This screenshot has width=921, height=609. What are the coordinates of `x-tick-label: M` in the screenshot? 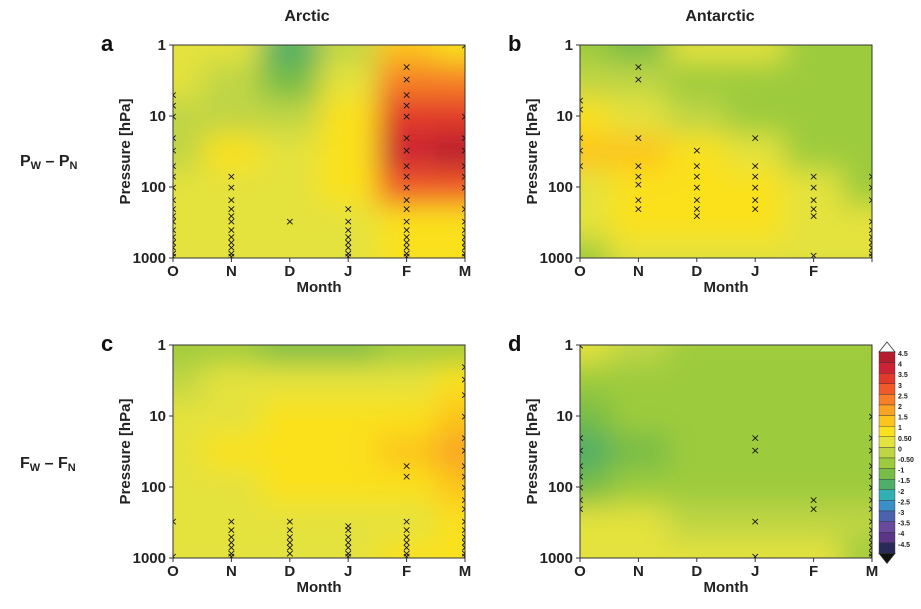 It's located at (465, 571).